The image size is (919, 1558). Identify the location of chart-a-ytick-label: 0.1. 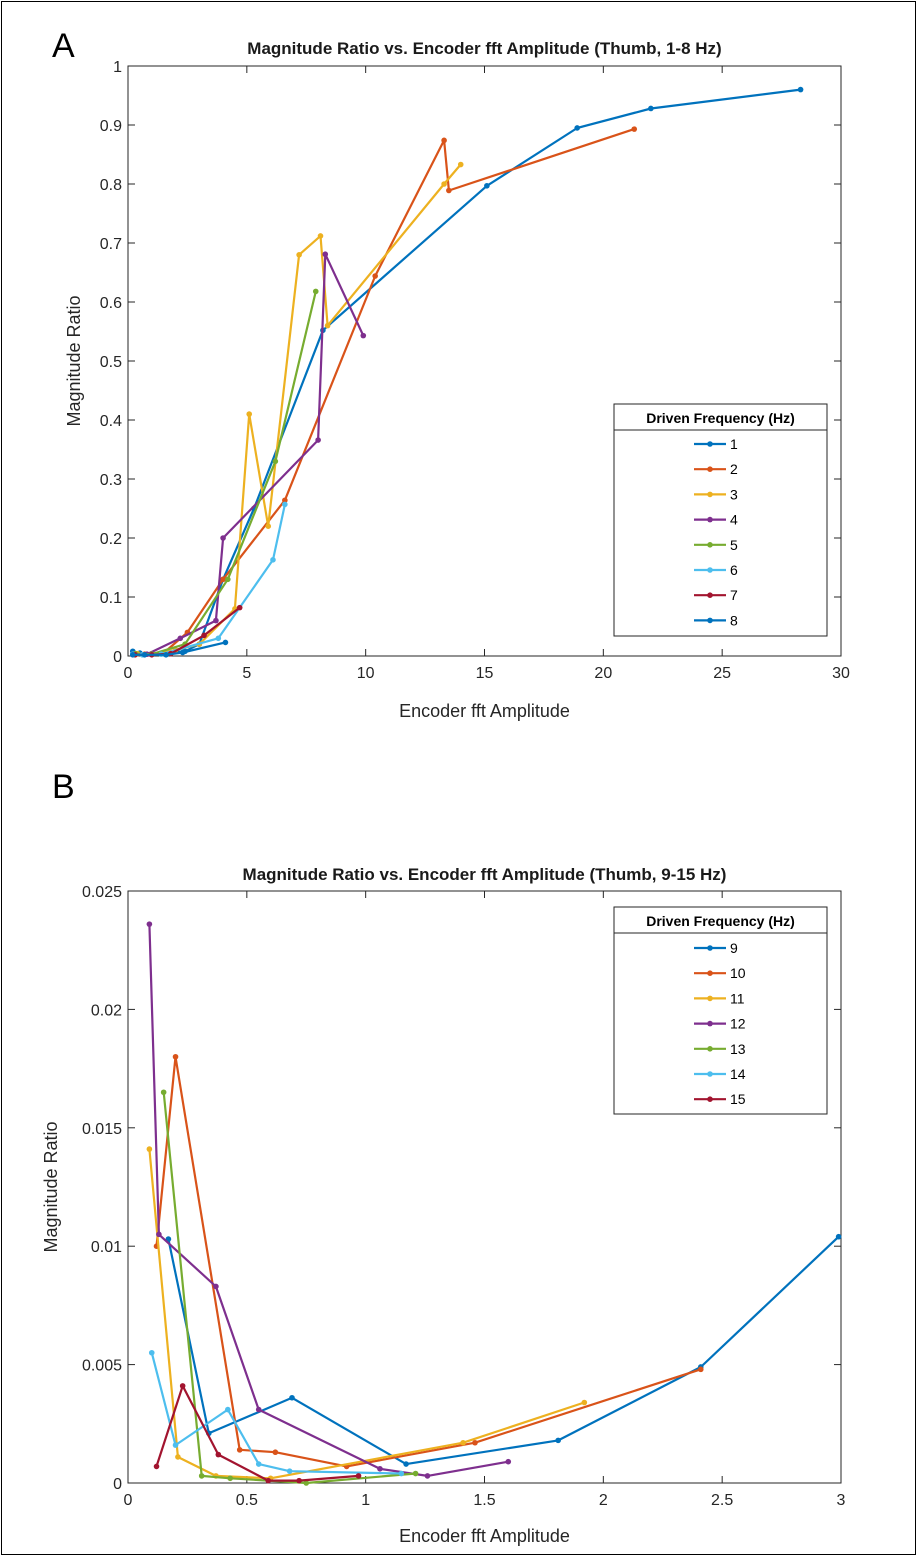
(111, 598).